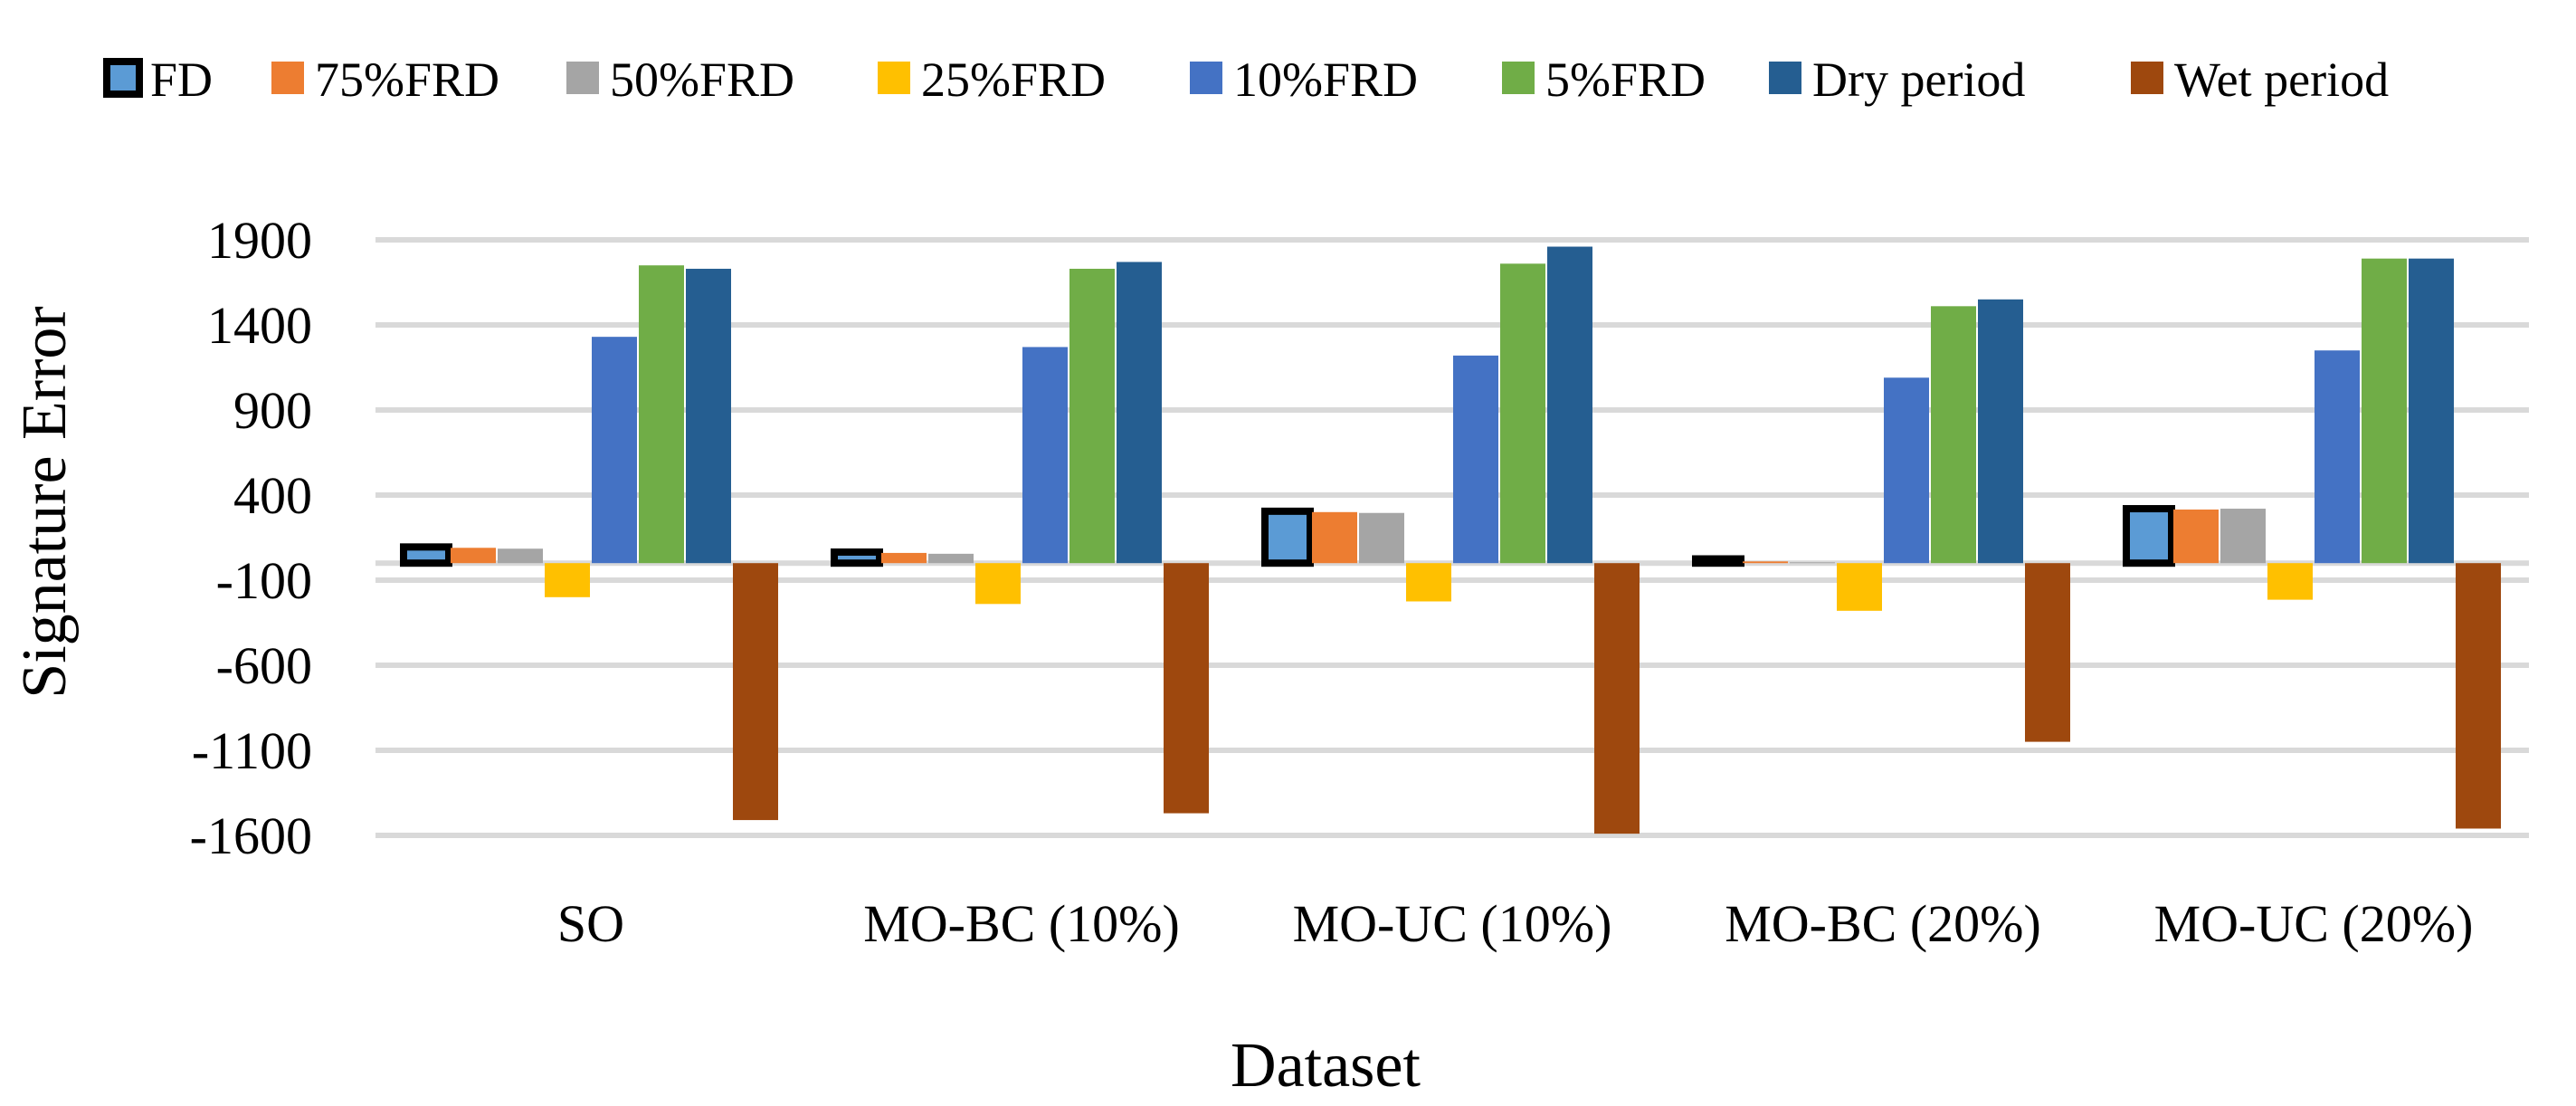 Image resolution: width=2576 pixels, height=1106 pixels. What do you see at coordinates (1626, 79) in the screenshot?
I see `legend-label: 5%FRD` at bounding box center [1626, 79].